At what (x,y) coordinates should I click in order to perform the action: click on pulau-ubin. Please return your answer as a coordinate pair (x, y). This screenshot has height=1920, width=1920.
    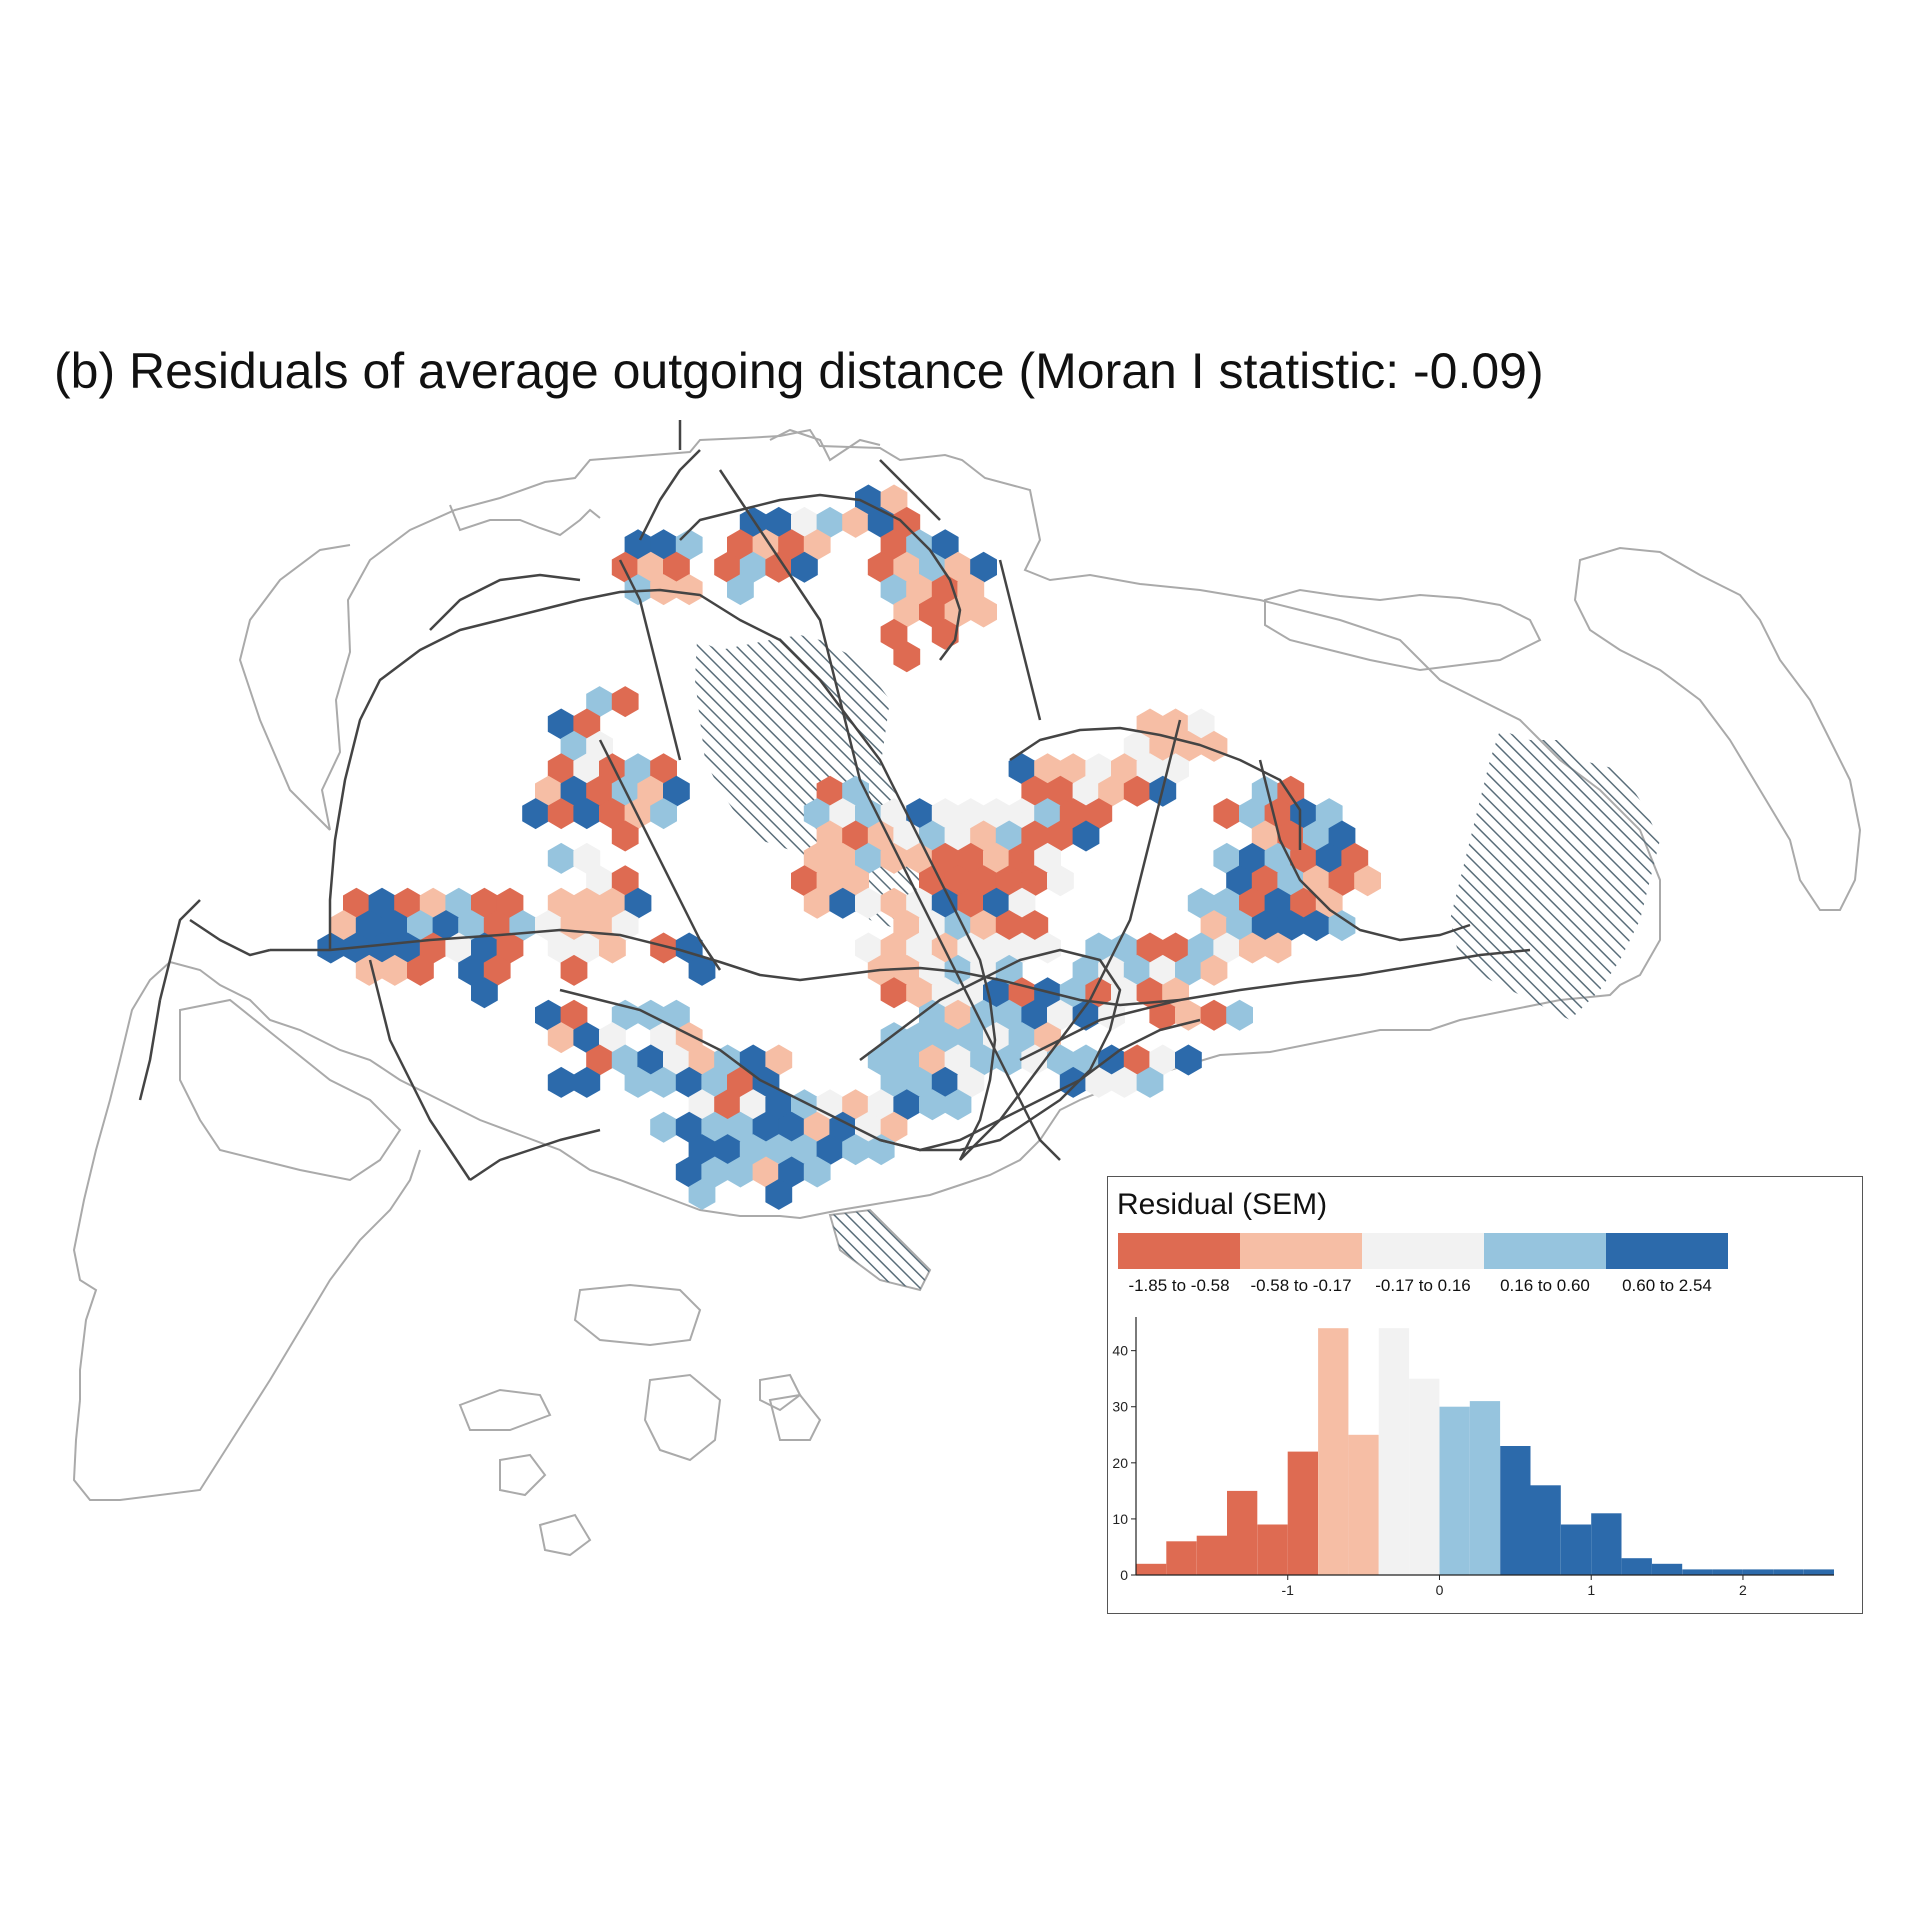
    Looking at the image, I should click on (1403, 630).